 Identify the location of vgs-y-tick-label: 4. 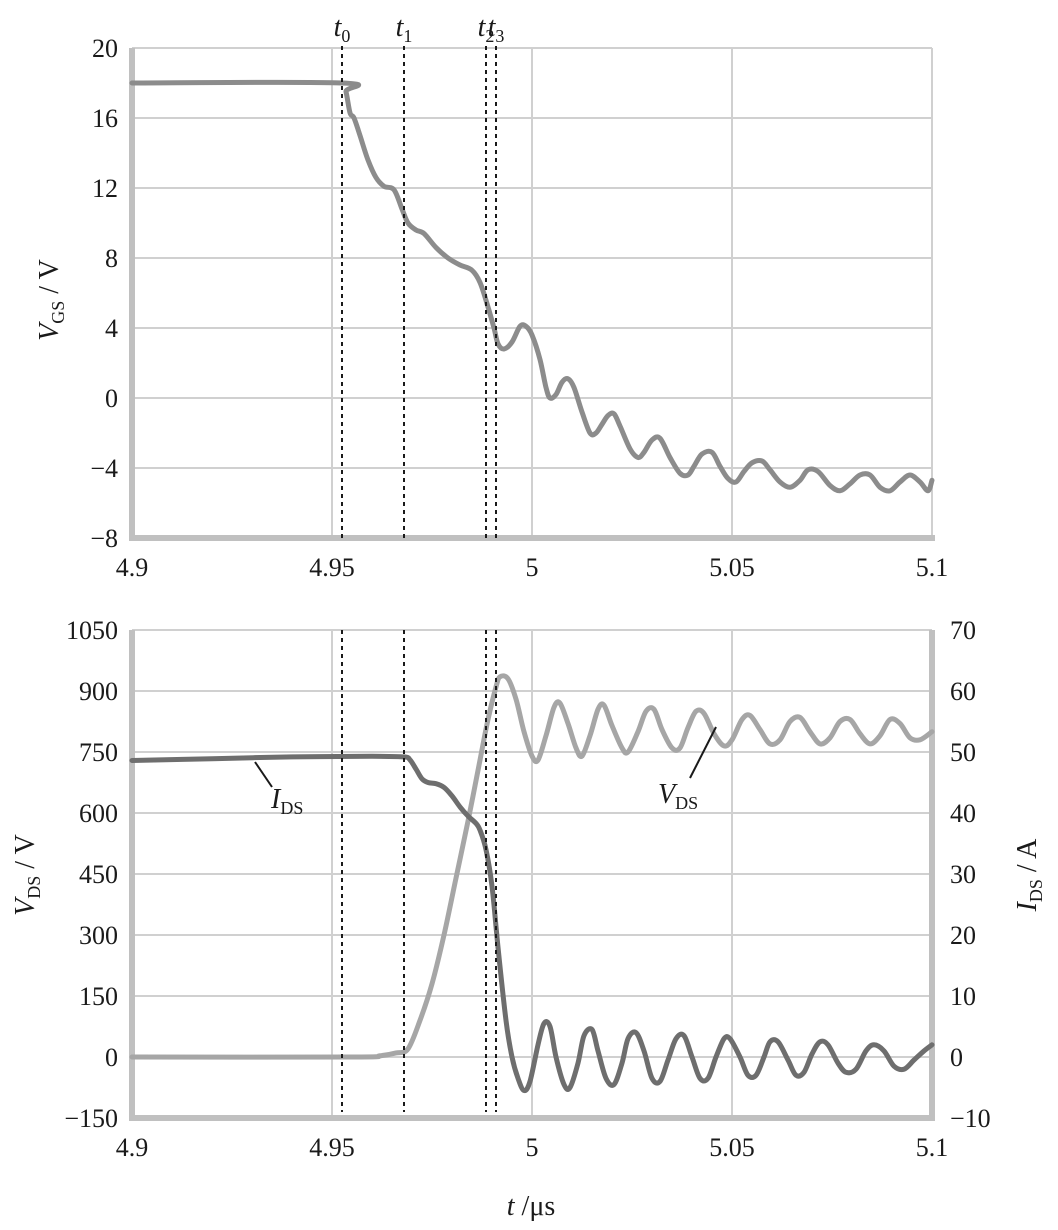
(111, 328).